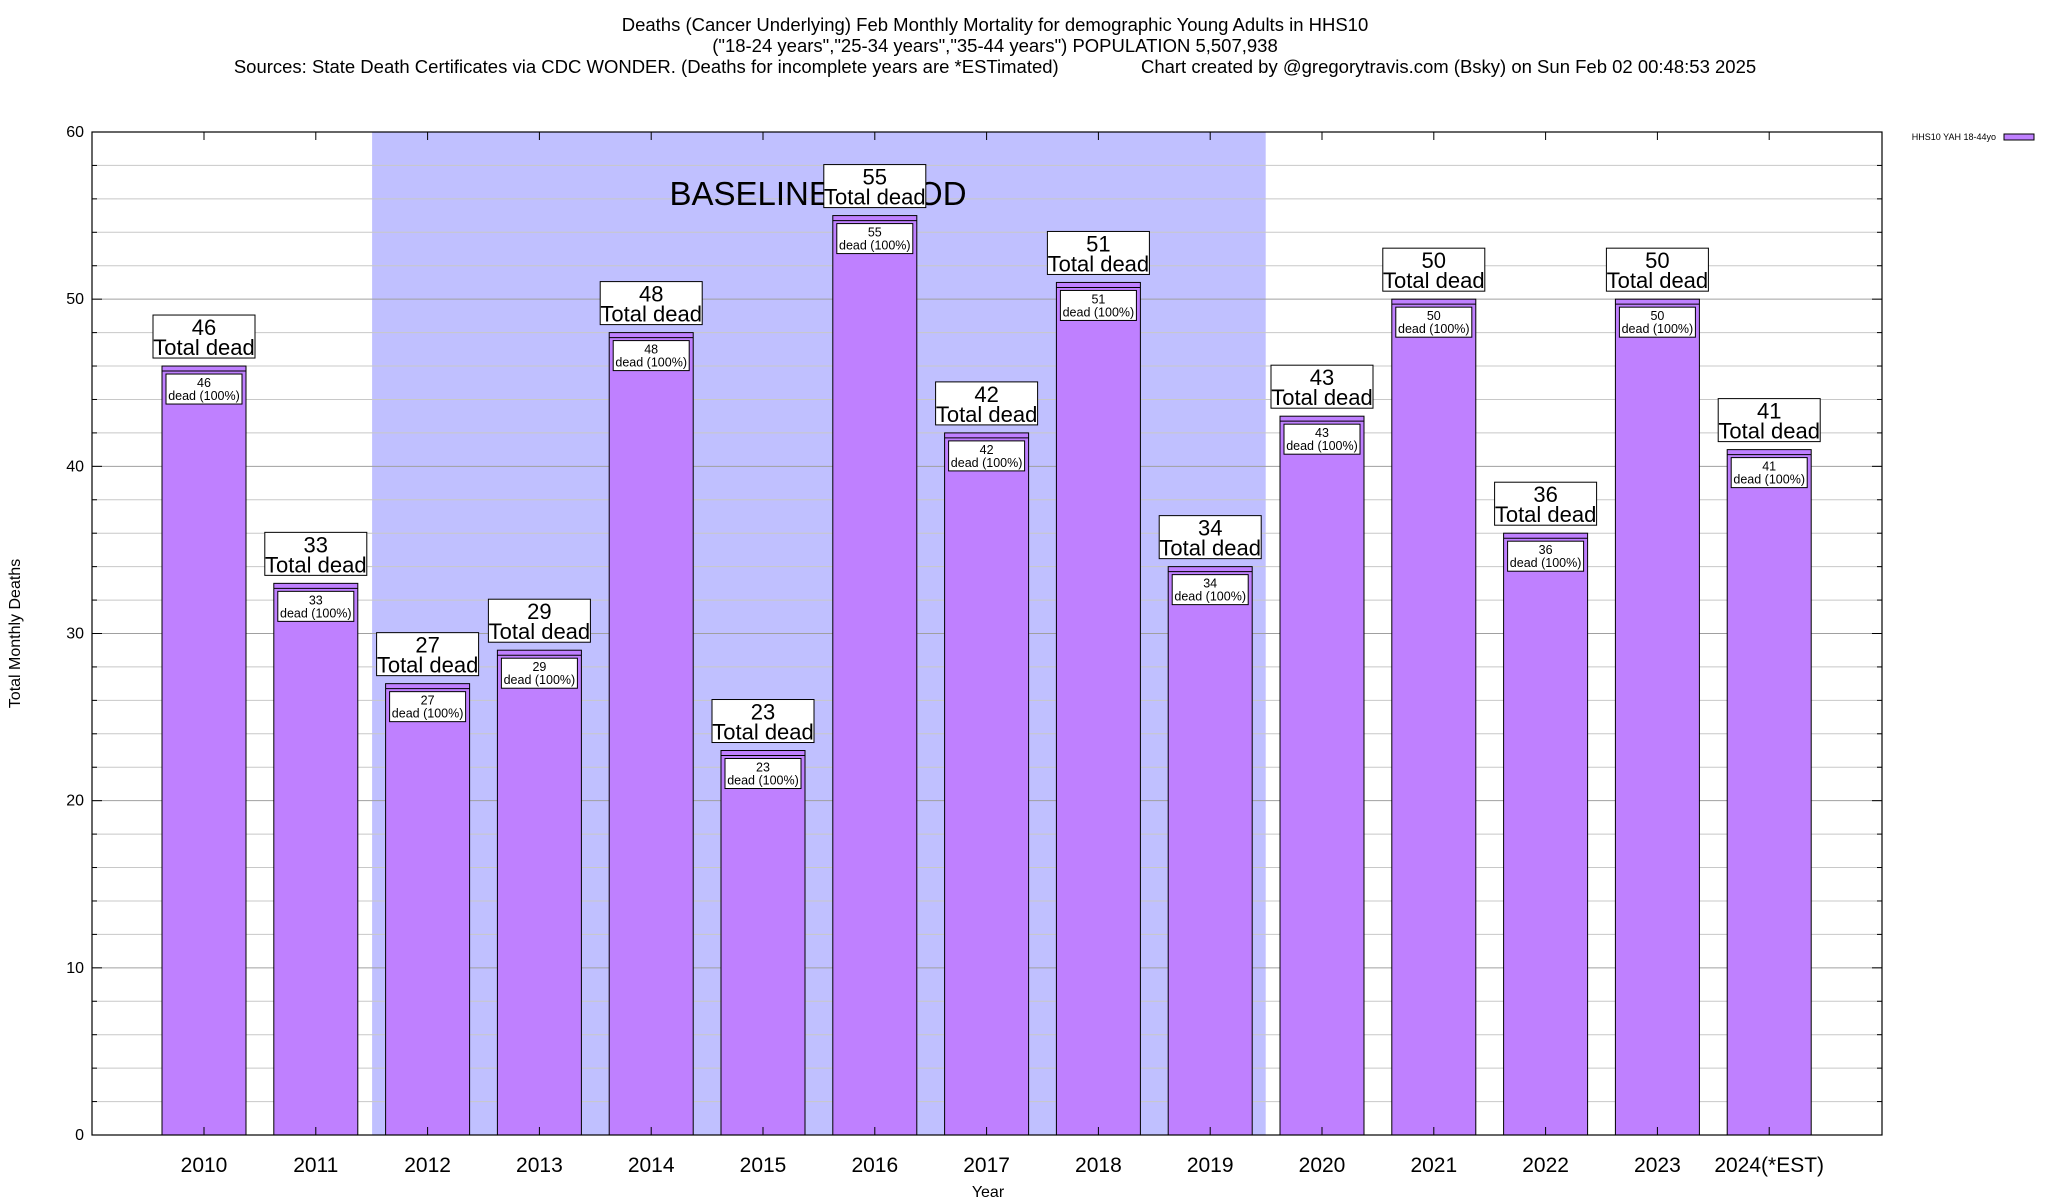 The width and height of the screenshot is (2048, 1200). Describe the element at coordinates (875, 177) in the screenshot. I see `bar-total-value: 55` at that location.